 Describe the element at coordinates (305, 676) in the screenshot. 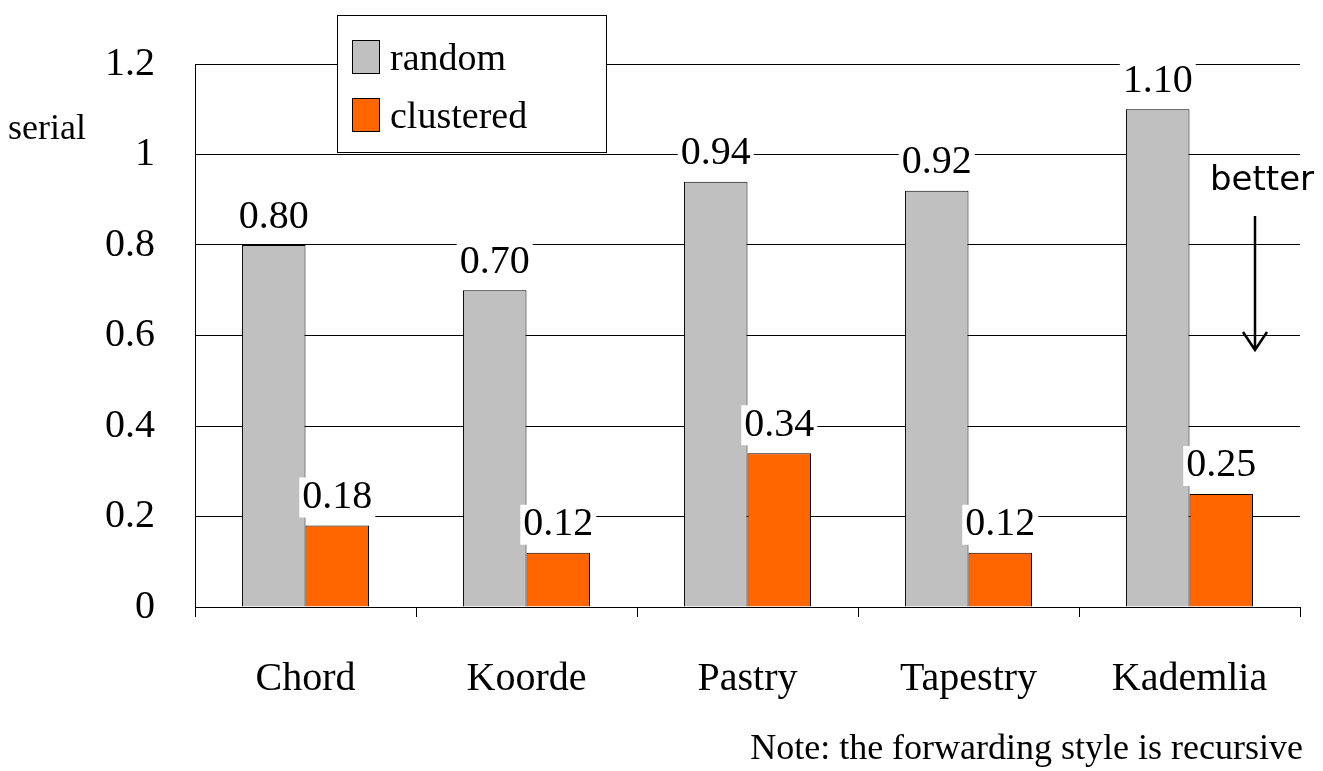

I see `x-tick-label: Chord` at that location.